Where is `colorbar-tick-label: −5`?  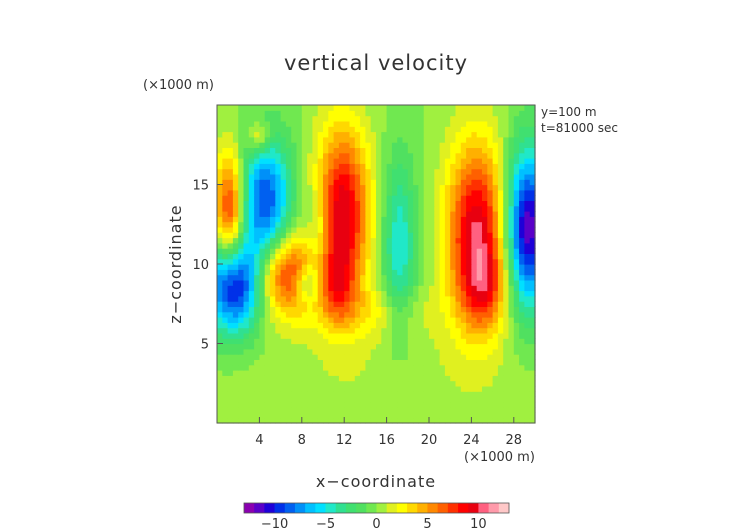 colorbar-tick-label: −5 is located at coordinates (325, 524).